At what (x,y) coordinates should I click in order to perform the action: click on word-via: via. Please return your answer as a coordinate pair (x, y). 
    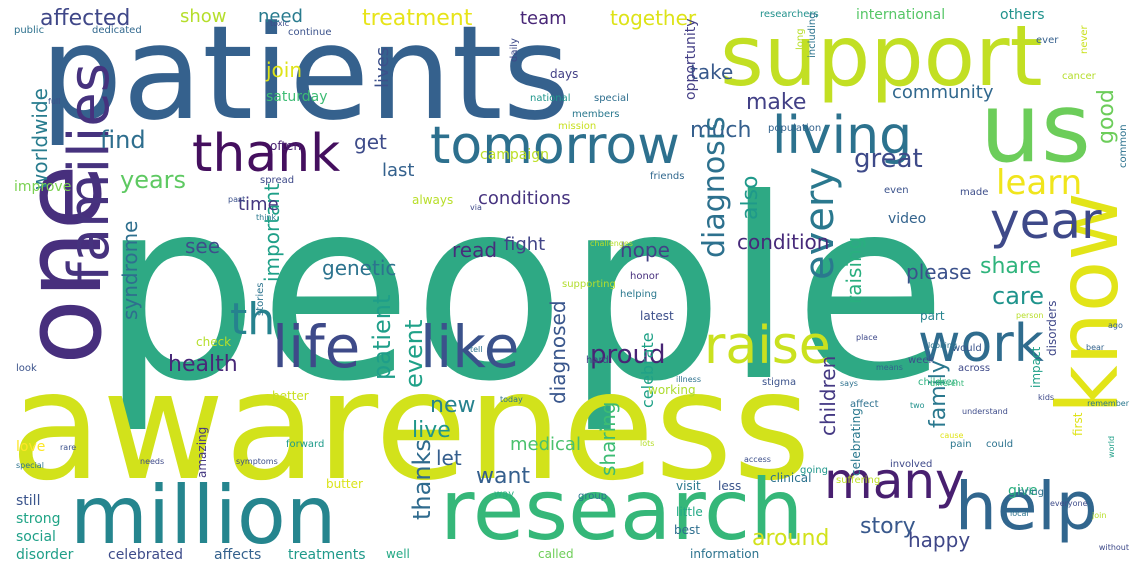
    Looking at the image, I should click on (476, 207).